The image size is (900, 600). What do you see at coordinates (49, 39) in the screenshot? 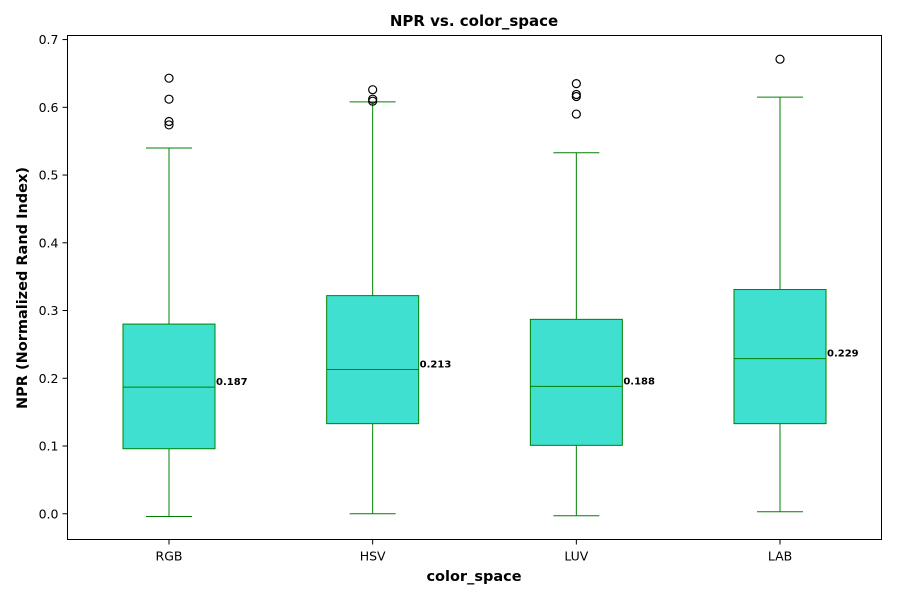
I see `y-tick-label-7: 0.7` at bounding box center [49, 39].